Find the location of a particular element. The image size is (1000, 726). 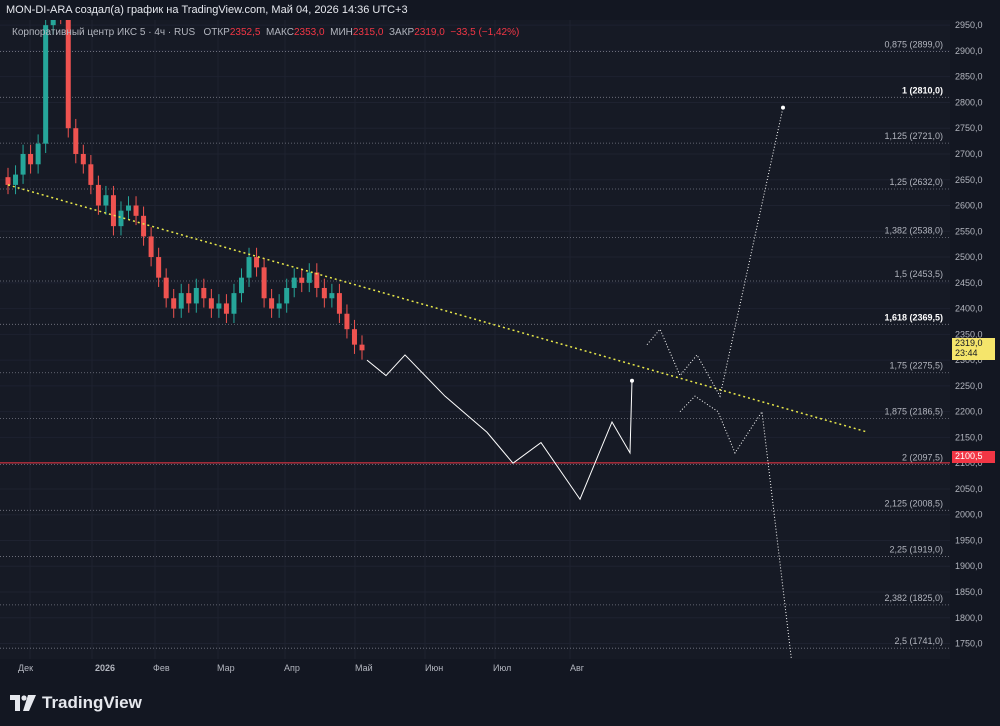

y-tick-label: 2950,0 is located at coordinates (969, 25).